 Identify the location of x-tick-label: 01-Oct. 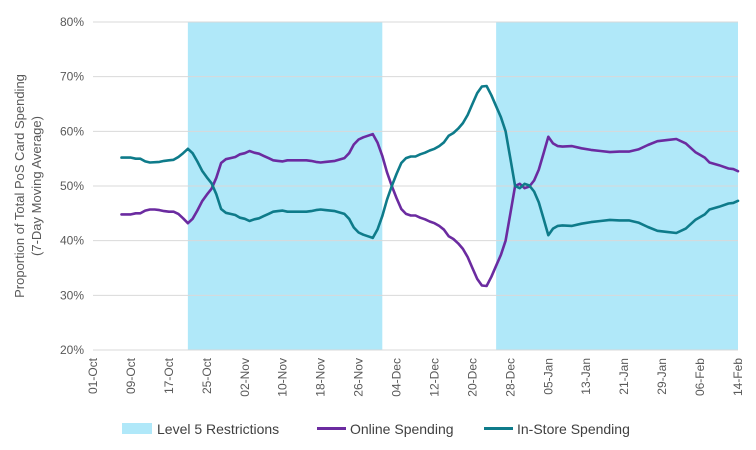
(93, 375).